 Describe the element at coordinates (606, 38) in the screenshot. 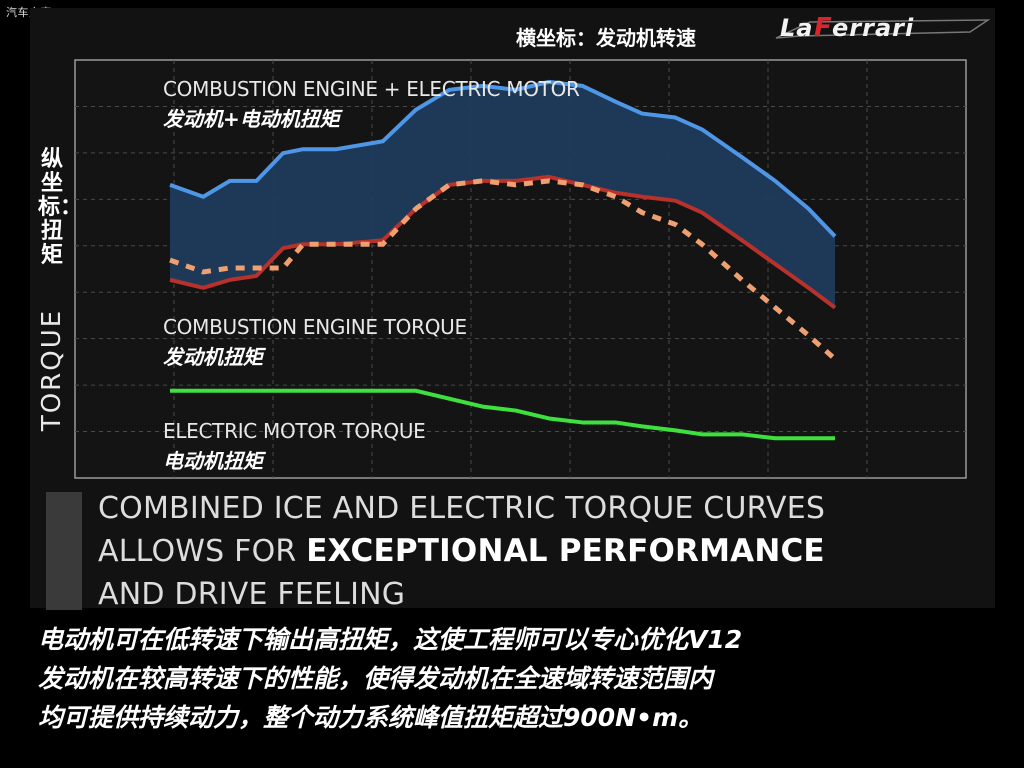

I see `x-axis-title: 横坐标：发动机转速` at that location.